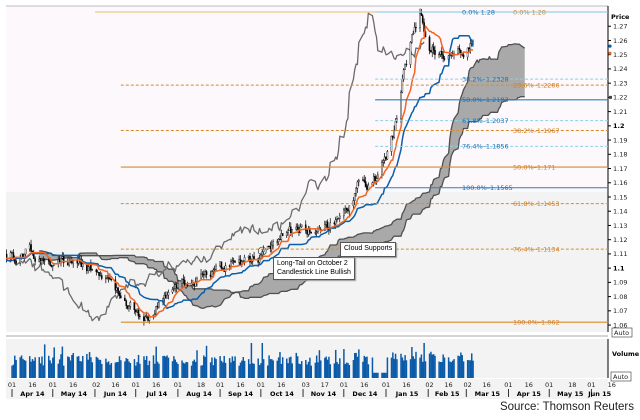 The height and width of the screenshot is (420, 640). I want to click on month-tick-label: Feb 15, so click(447, 394).